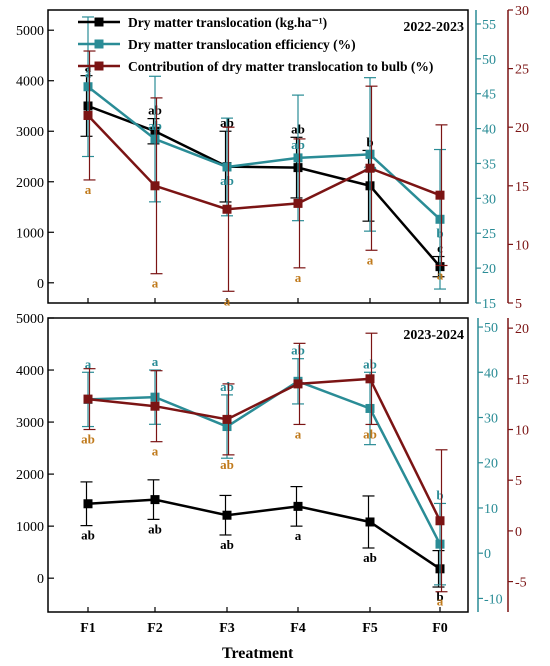  I want to click on panel1-right-axis-efficiency-tick-label: 20, so click(489, 269).